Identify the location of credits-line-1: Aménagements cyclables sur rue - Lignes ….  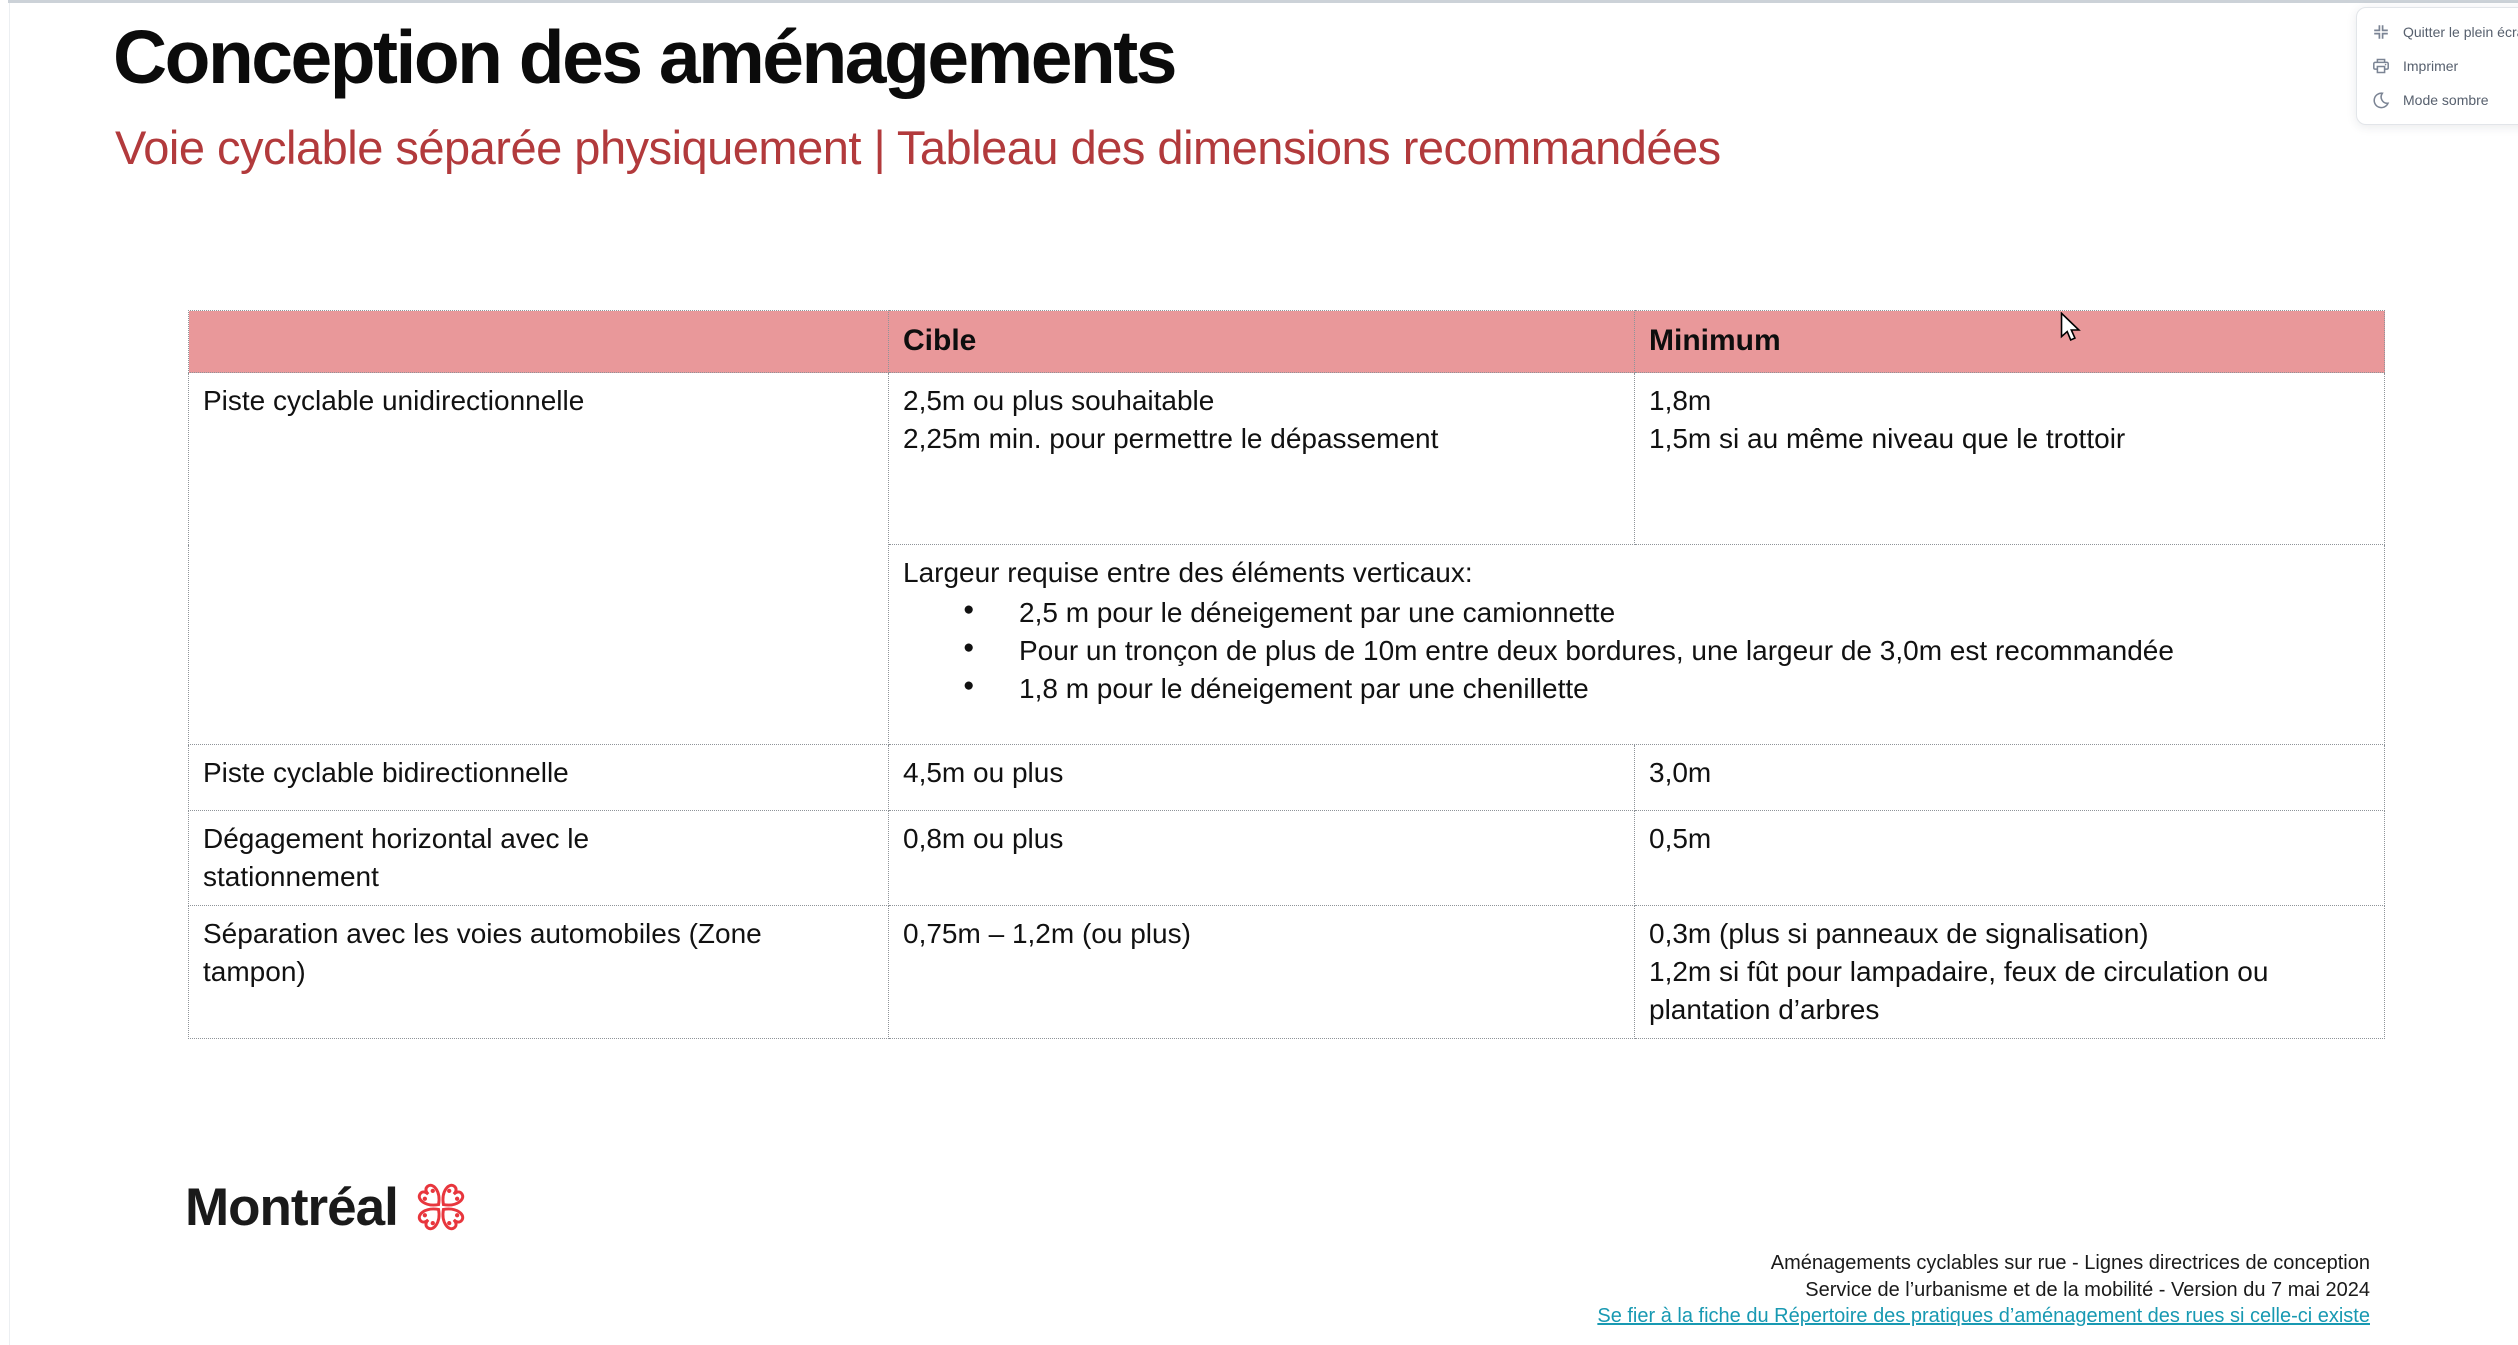
(2070, 1263).